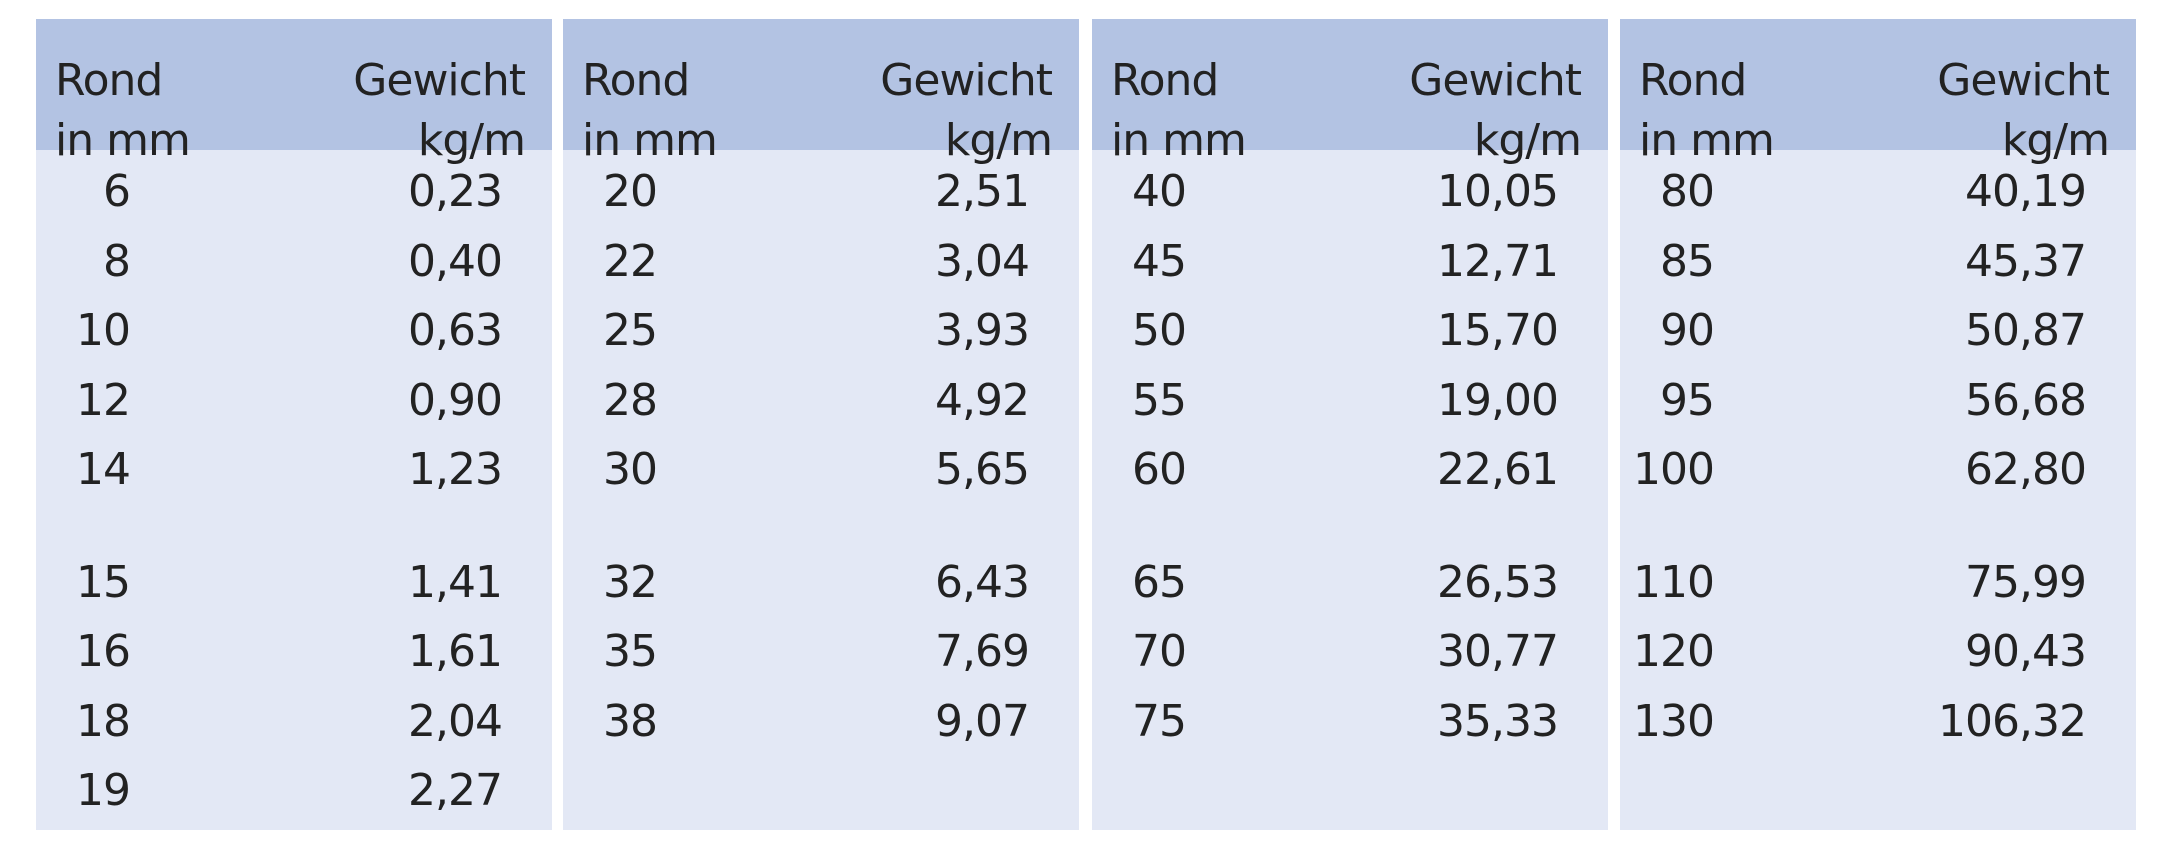  I want to click on weight-cell: 1,41, so click(455, 582).